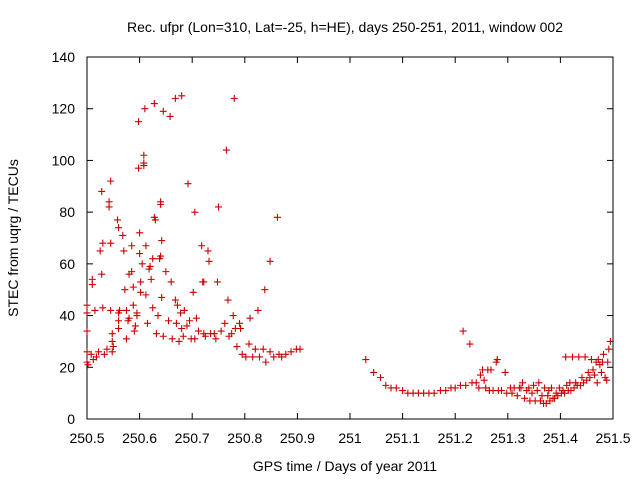  Describe the element at coordinates (139, 438) in the screenshot. I see `x-tick-label: 250.6` at that location.